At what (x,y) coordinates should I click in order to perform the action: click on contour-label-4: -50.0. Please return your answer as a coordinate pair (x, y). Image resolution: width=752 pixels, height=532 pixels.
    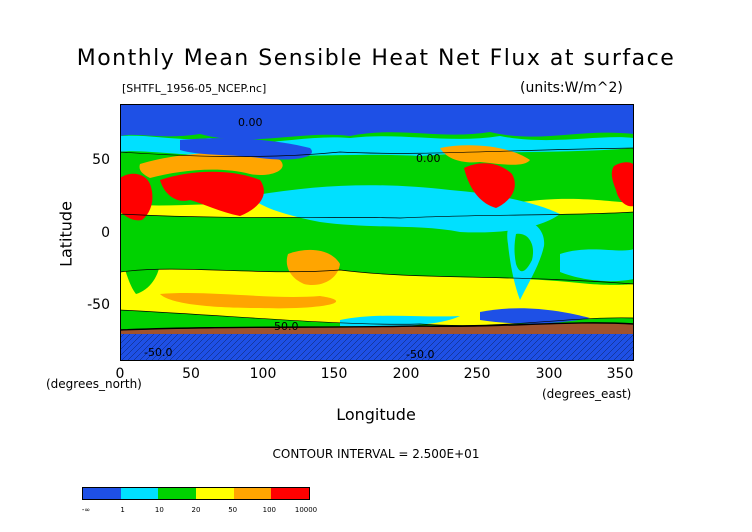
    Looking at the image, I should click on (420, 354).